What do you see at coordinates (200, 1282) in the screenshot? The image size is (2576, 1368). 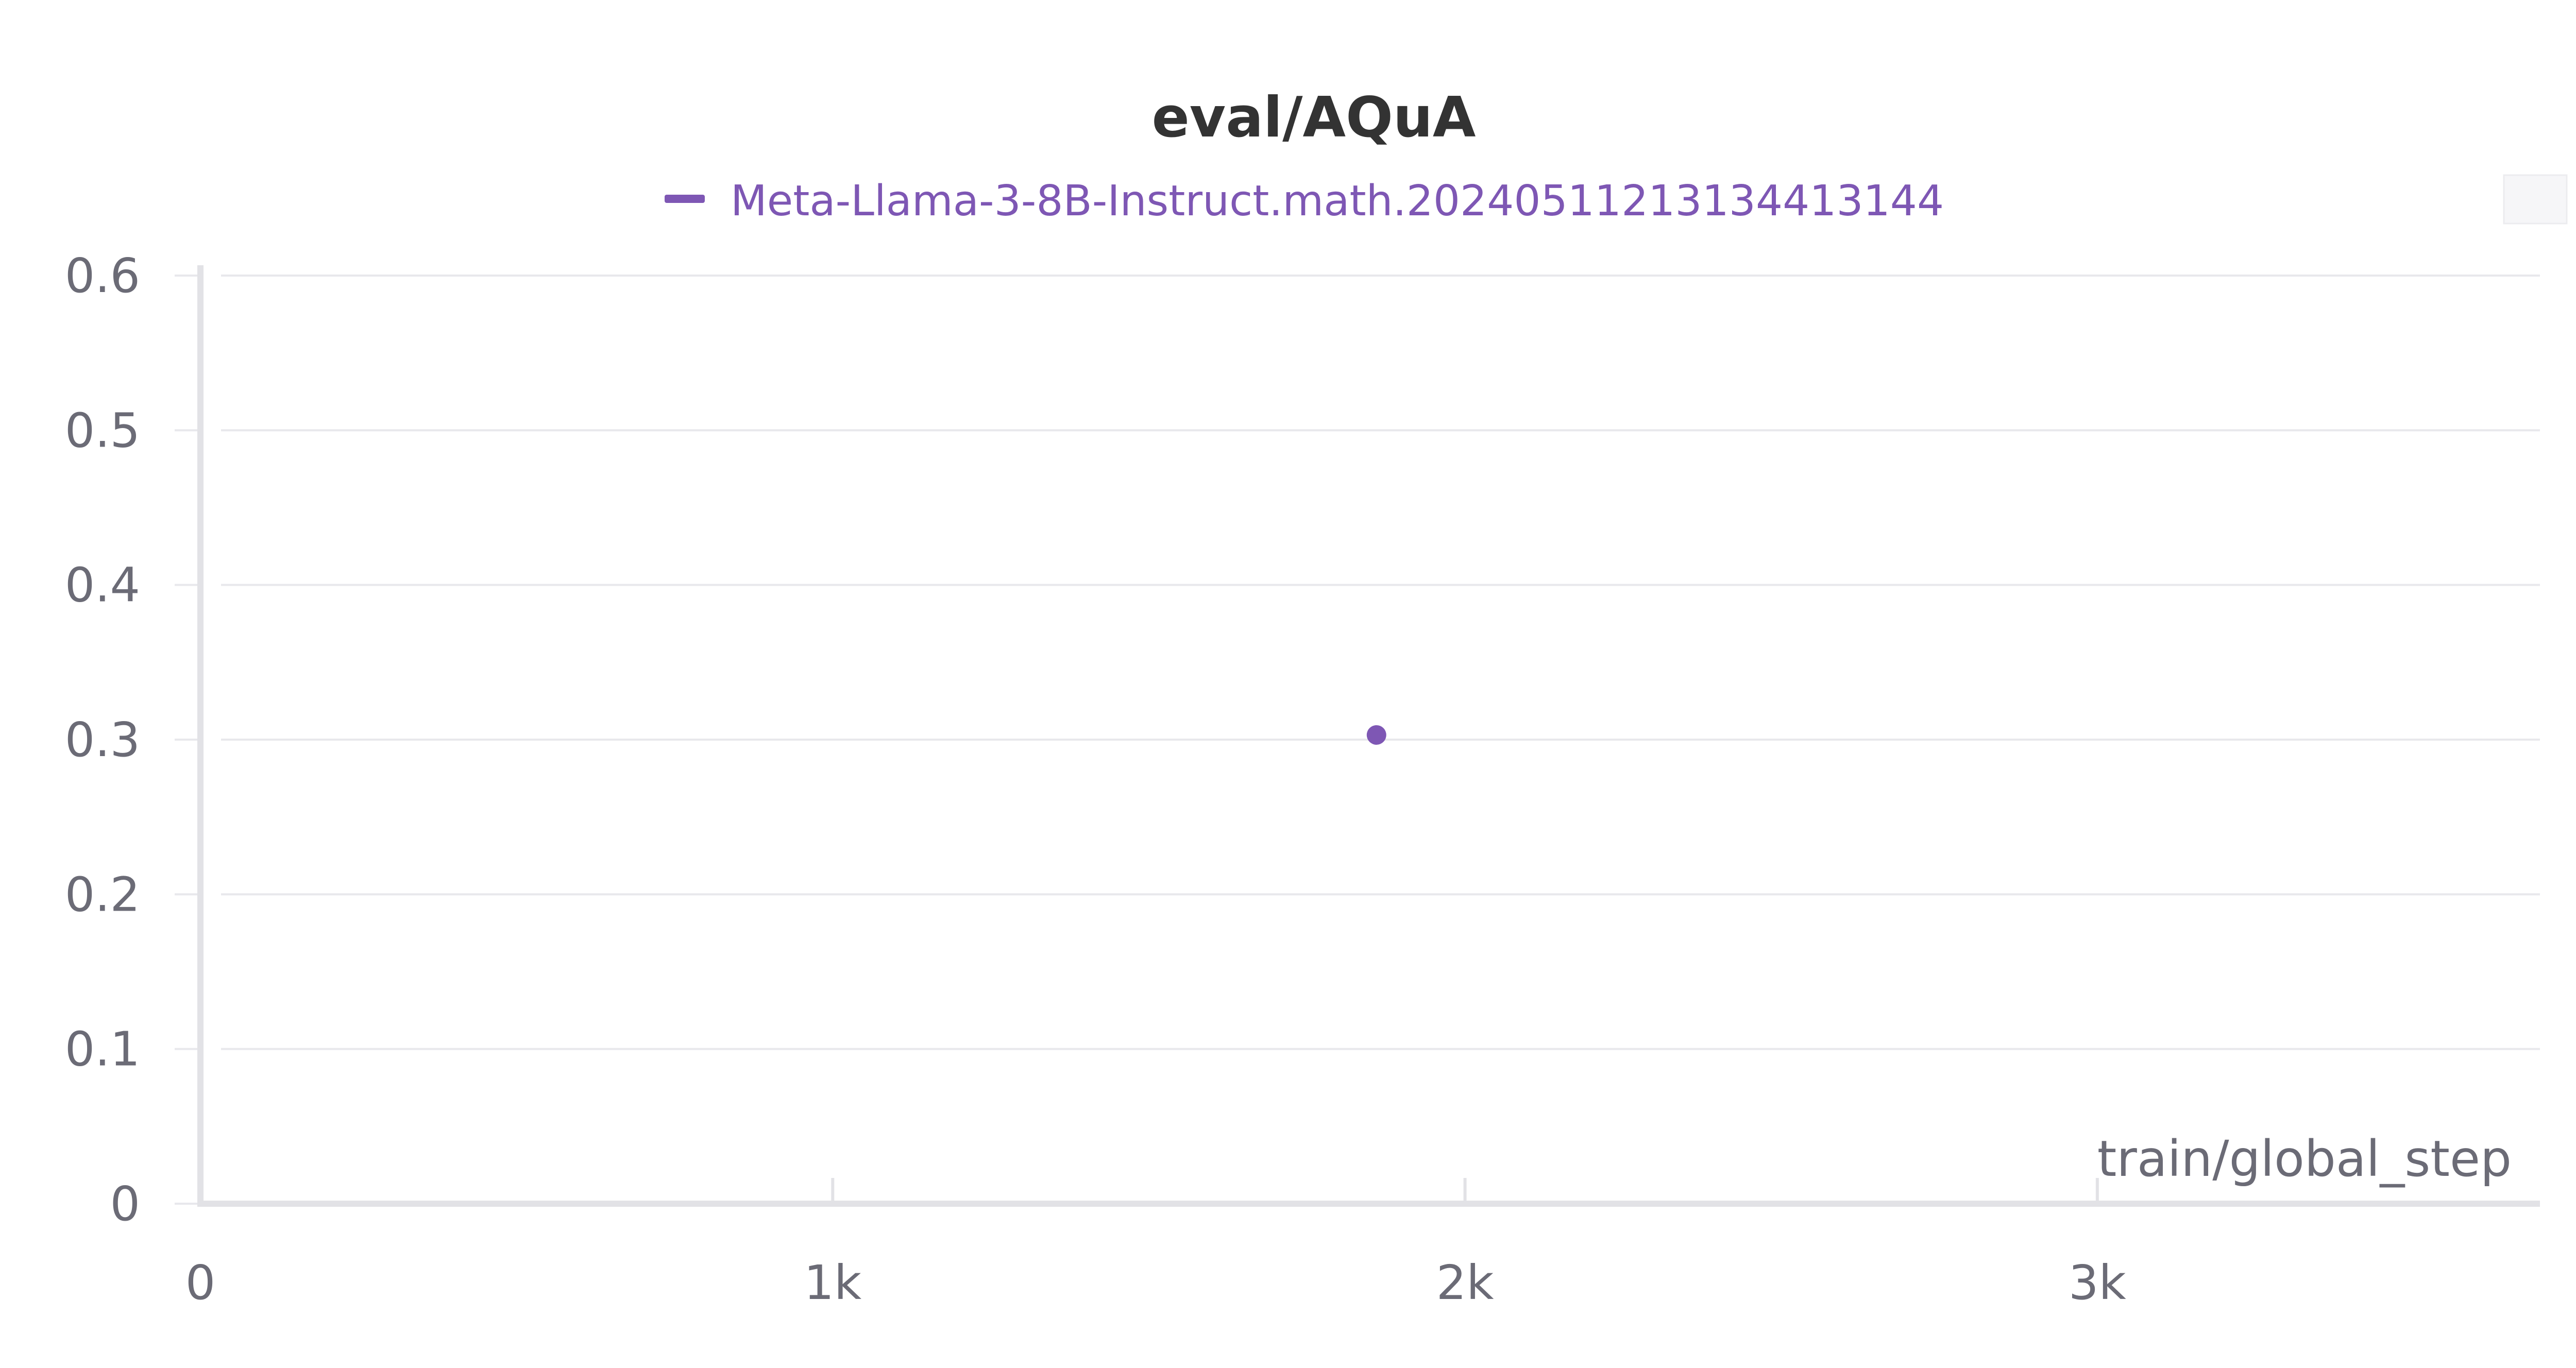 I see `x-tick-label: 0` at bounding box center [200, 1282].